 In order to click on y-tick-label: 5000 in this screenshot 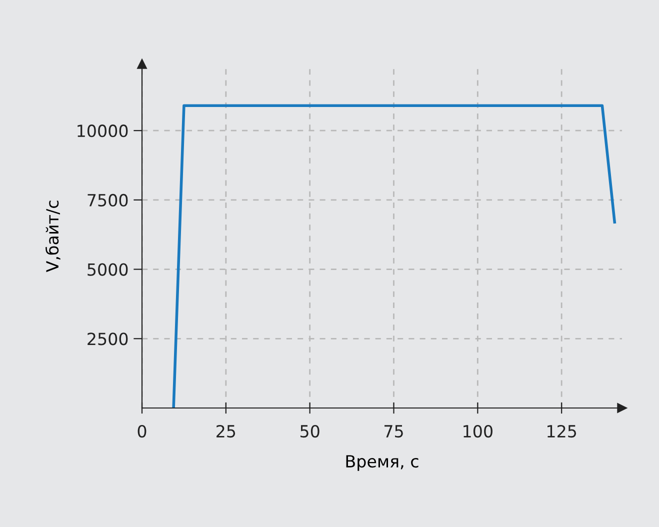, I will do `click(108, 269)`.